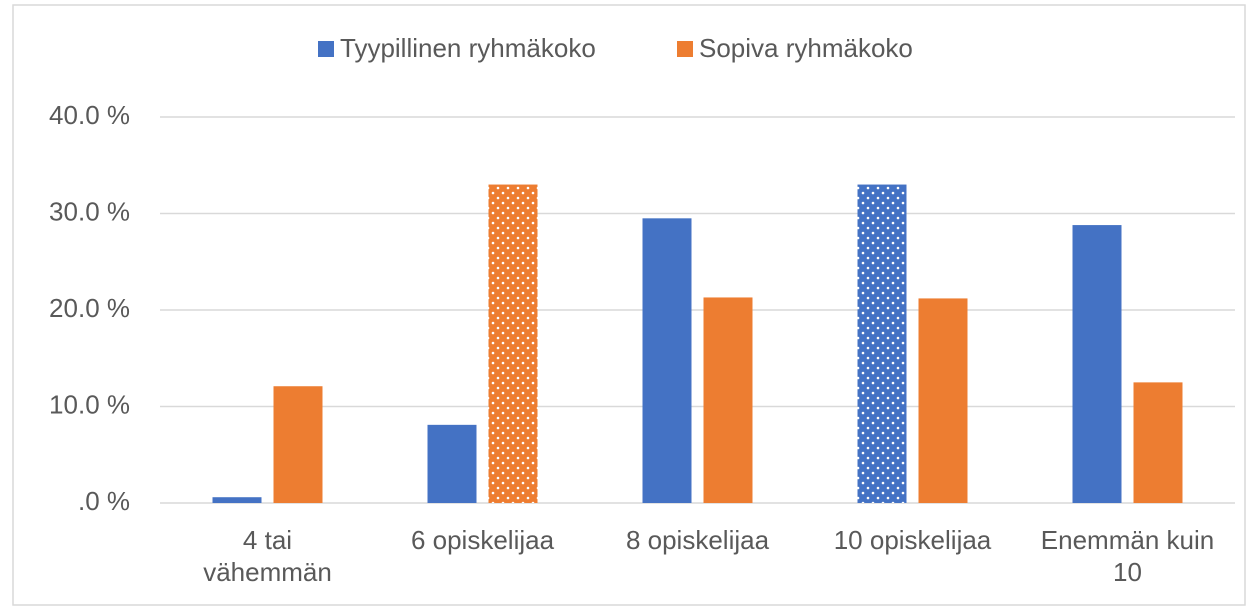 The image size is (1255, 609). I want to click on legend-label: Sopiva ryhmäkoko, so click(806, 48).